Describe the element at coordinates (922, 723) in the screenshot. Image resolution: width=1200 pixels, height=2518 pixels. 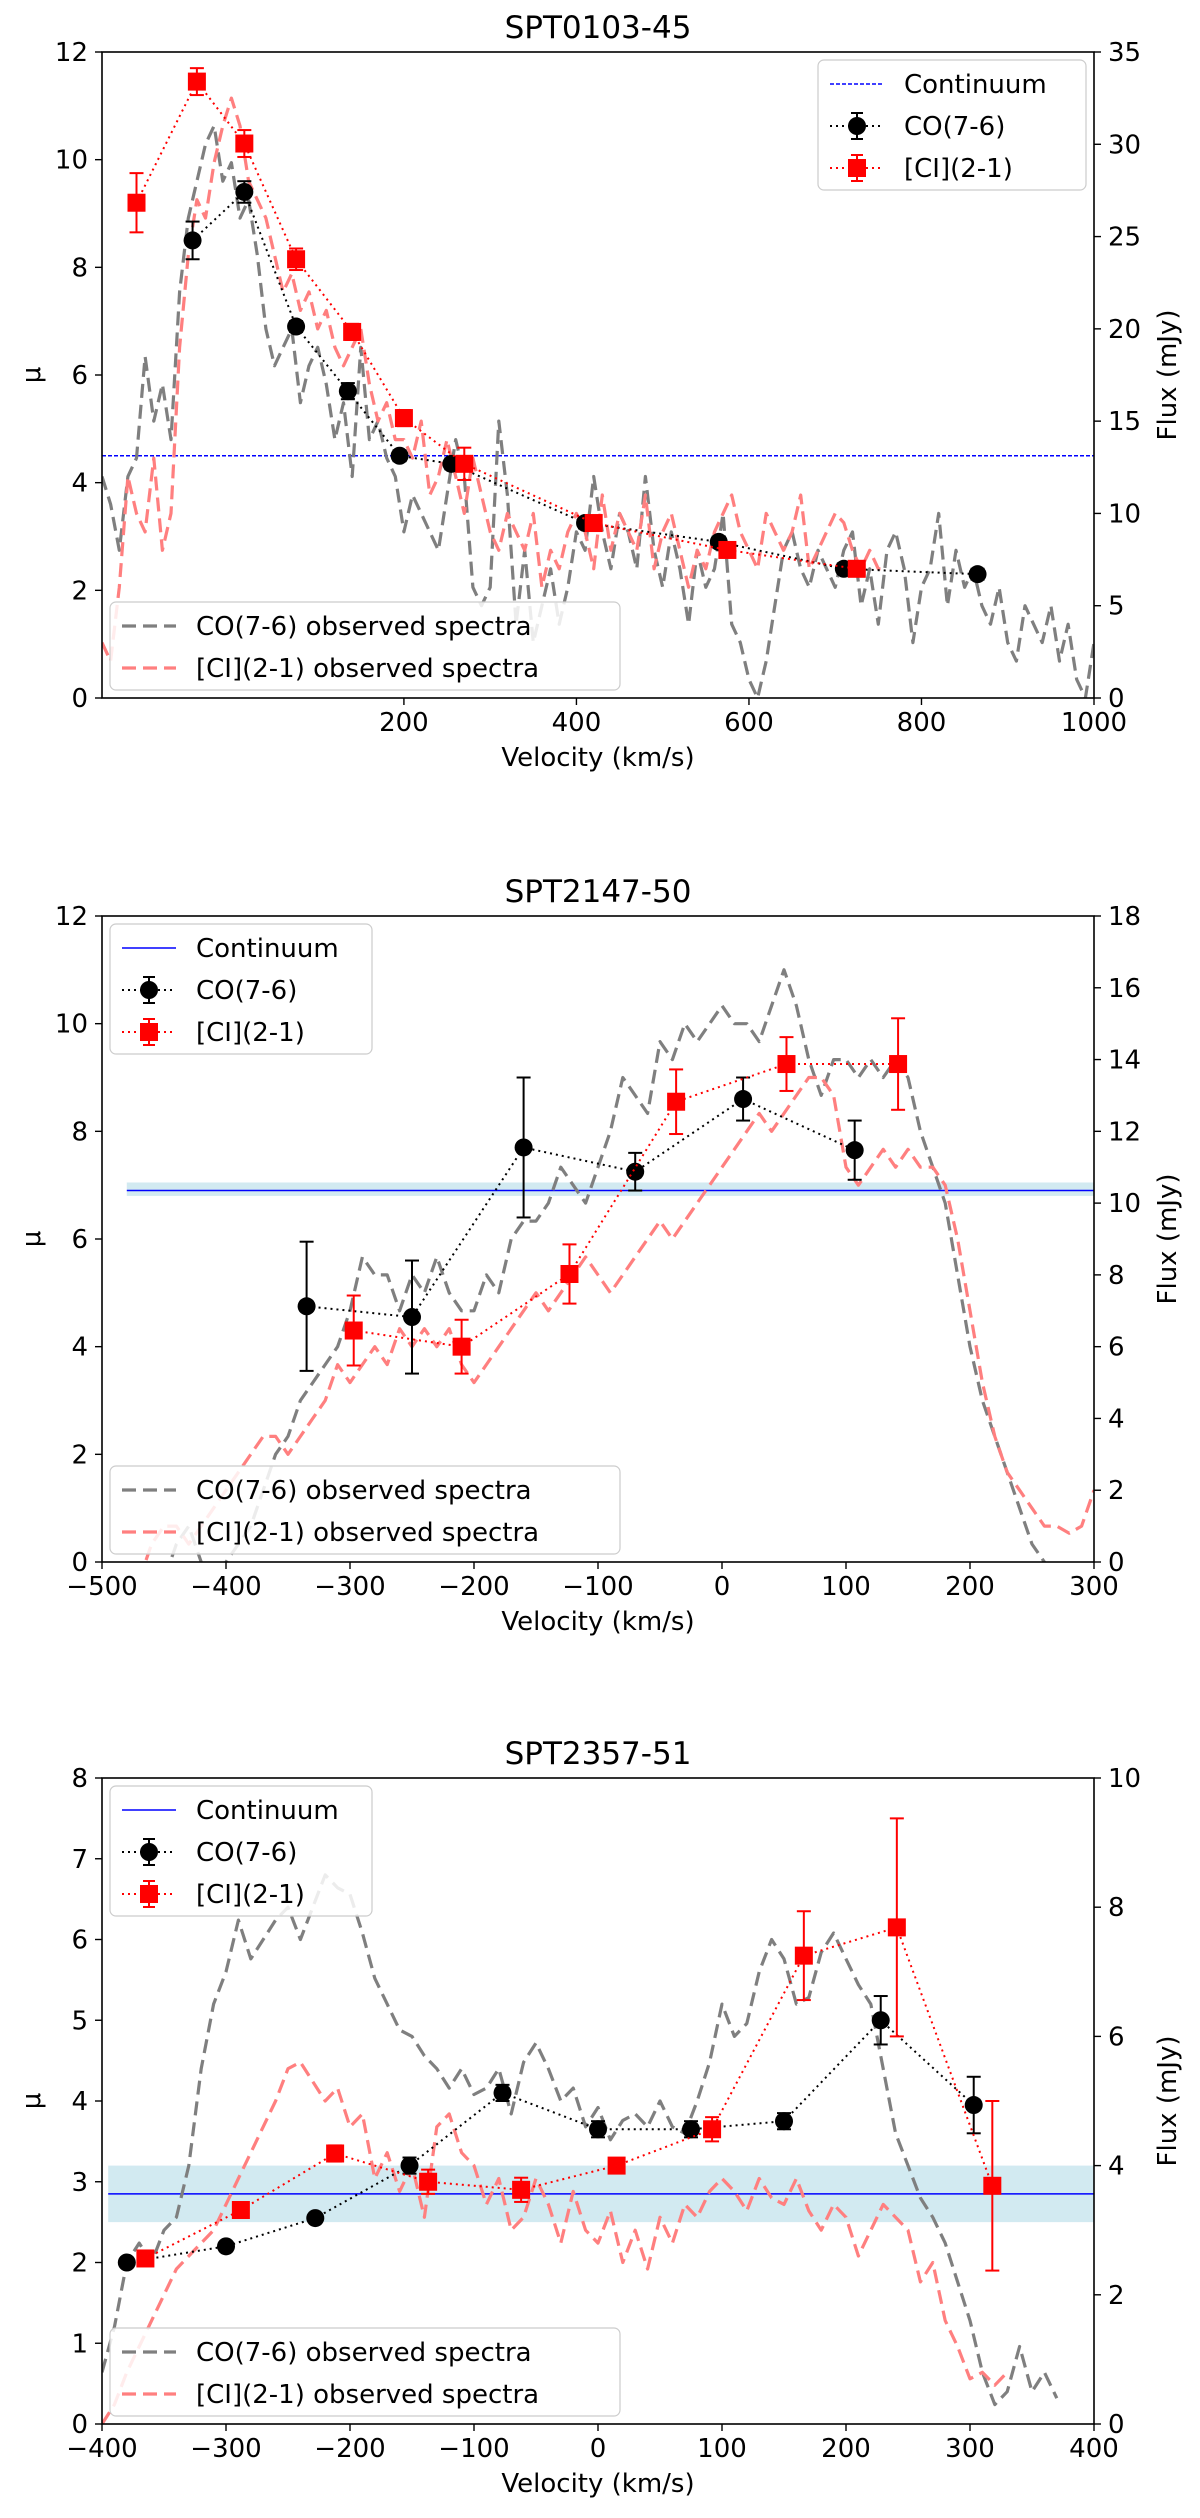
I see `x-tick-label: 800` at that location.